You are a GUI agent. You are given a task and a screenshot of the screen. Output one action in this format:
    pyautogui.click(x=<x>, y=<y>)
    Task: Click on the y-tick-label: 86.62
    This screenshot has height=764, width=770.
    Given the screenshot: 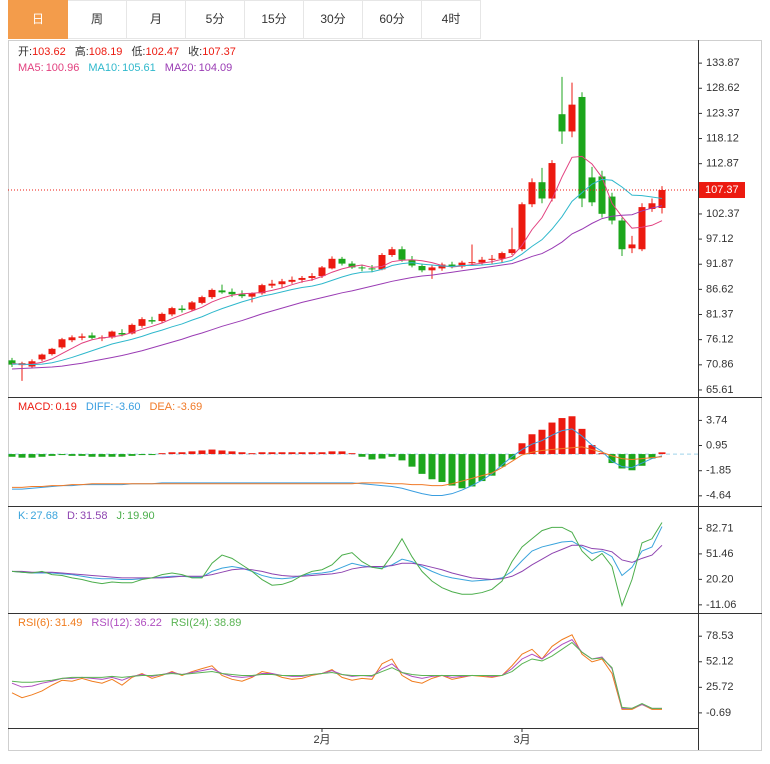 What is the action you would take?
    pyautogui.click(x=720, y=289)
    